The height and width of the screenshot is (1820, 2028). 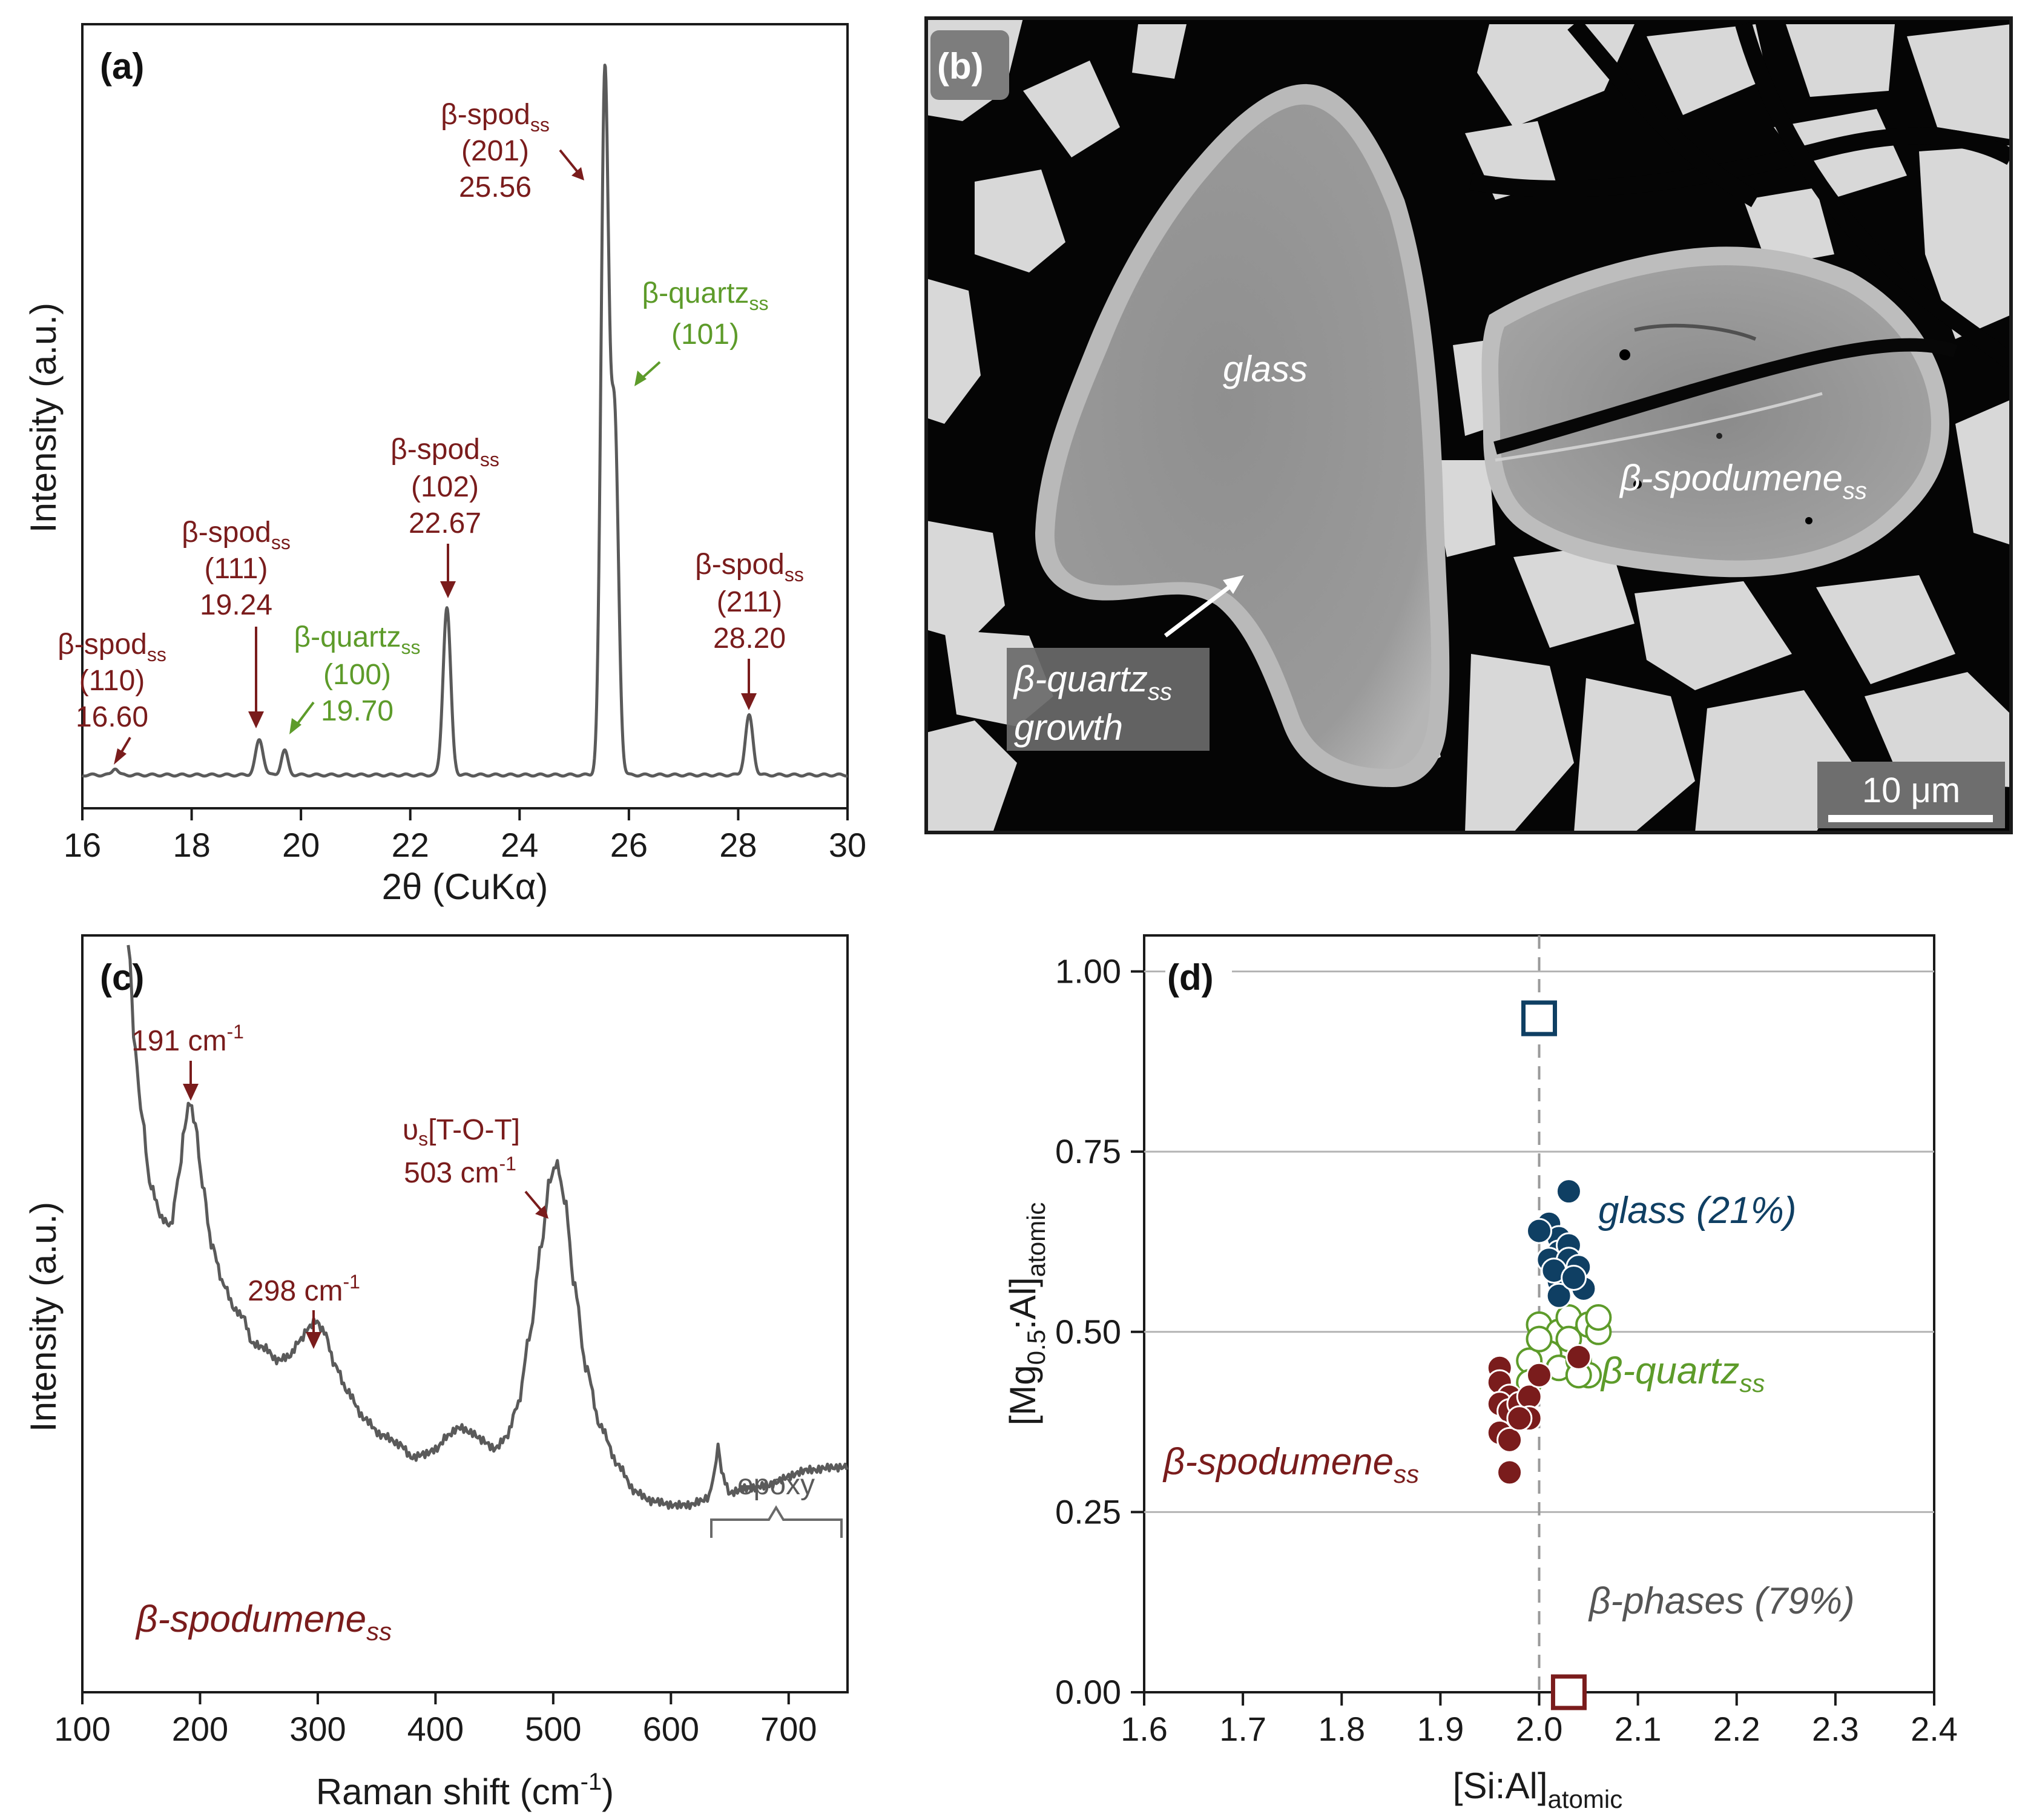 What do you see at coordinates (1081, 679) in the screenshot?
I see `quartz-growth-label-main: β-quartz` at bounding box center [1081, 679].